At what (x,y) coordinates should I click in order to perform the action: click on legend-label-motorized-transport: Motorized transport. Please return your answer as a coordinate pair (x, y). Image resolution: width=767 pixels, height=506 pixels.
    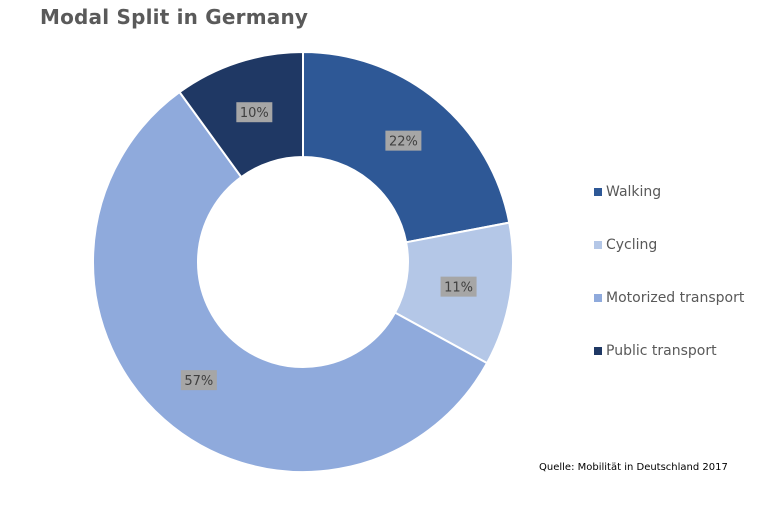
    Looking at the image, I should click on (675, 298).